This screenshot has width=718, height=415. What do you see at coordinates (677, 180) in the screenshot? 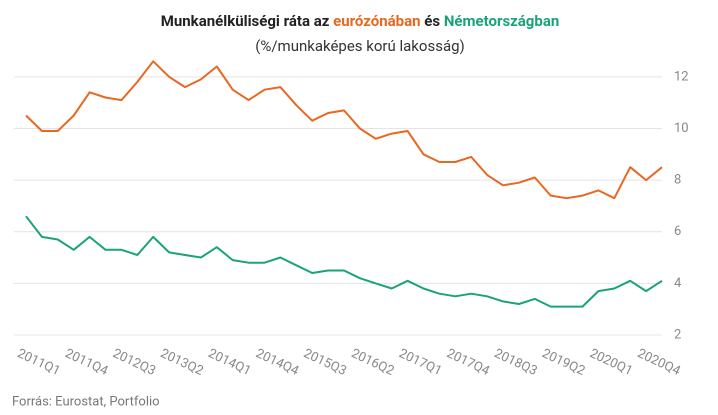
I see `y-tick-label: 8` at bounding box center [677, 180].